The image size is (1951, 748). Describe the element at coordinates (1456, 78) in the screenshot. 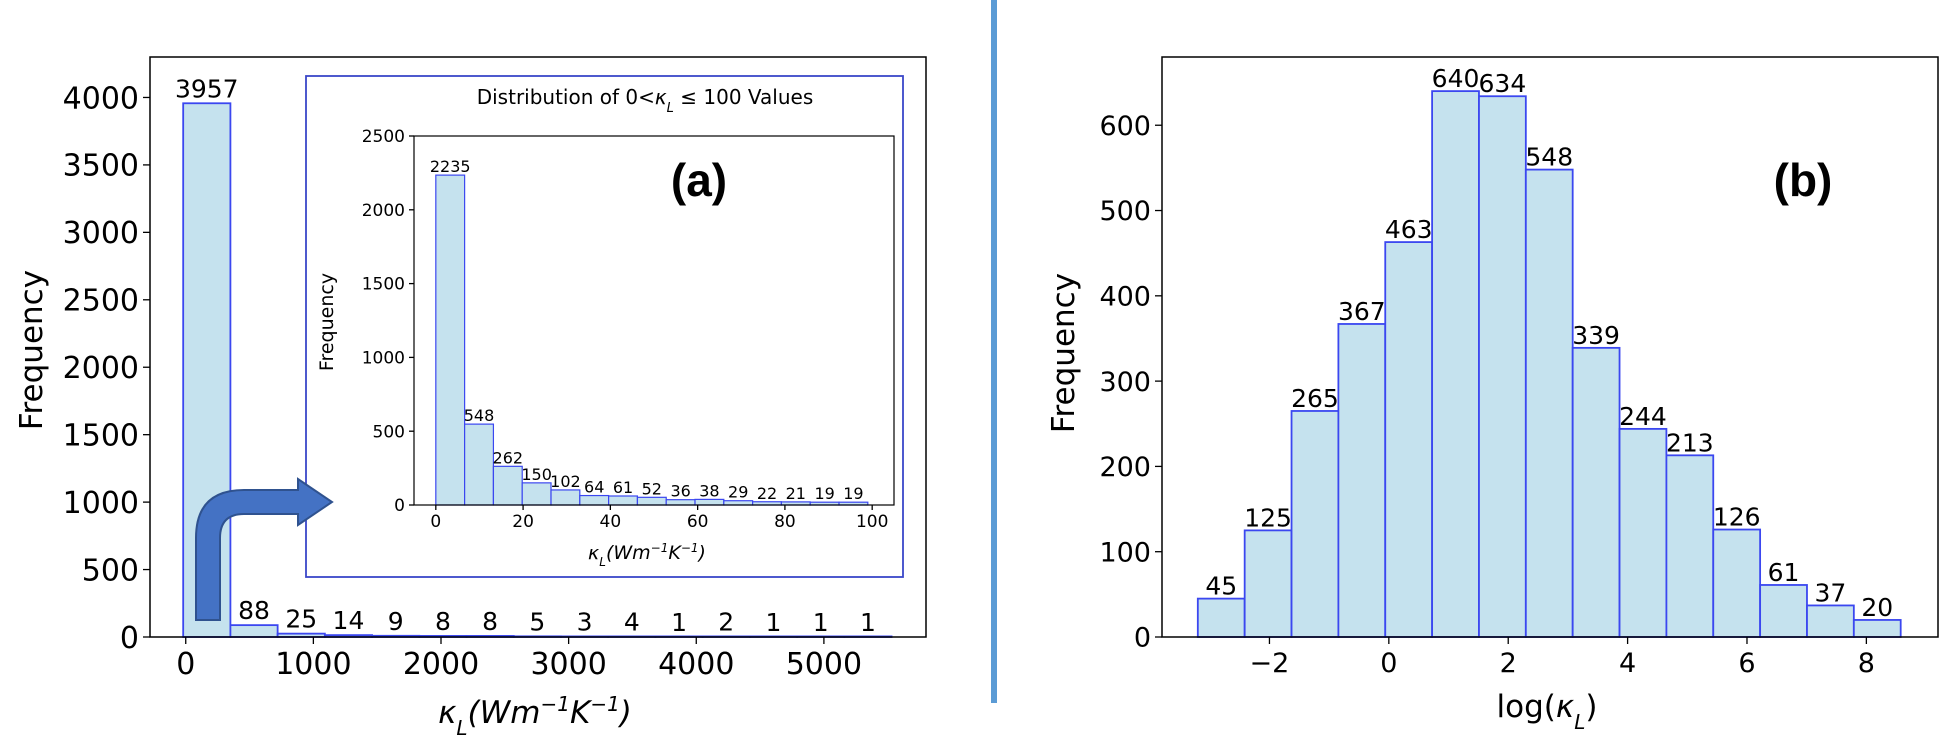

I see `bar-value-label: 640` at that location.